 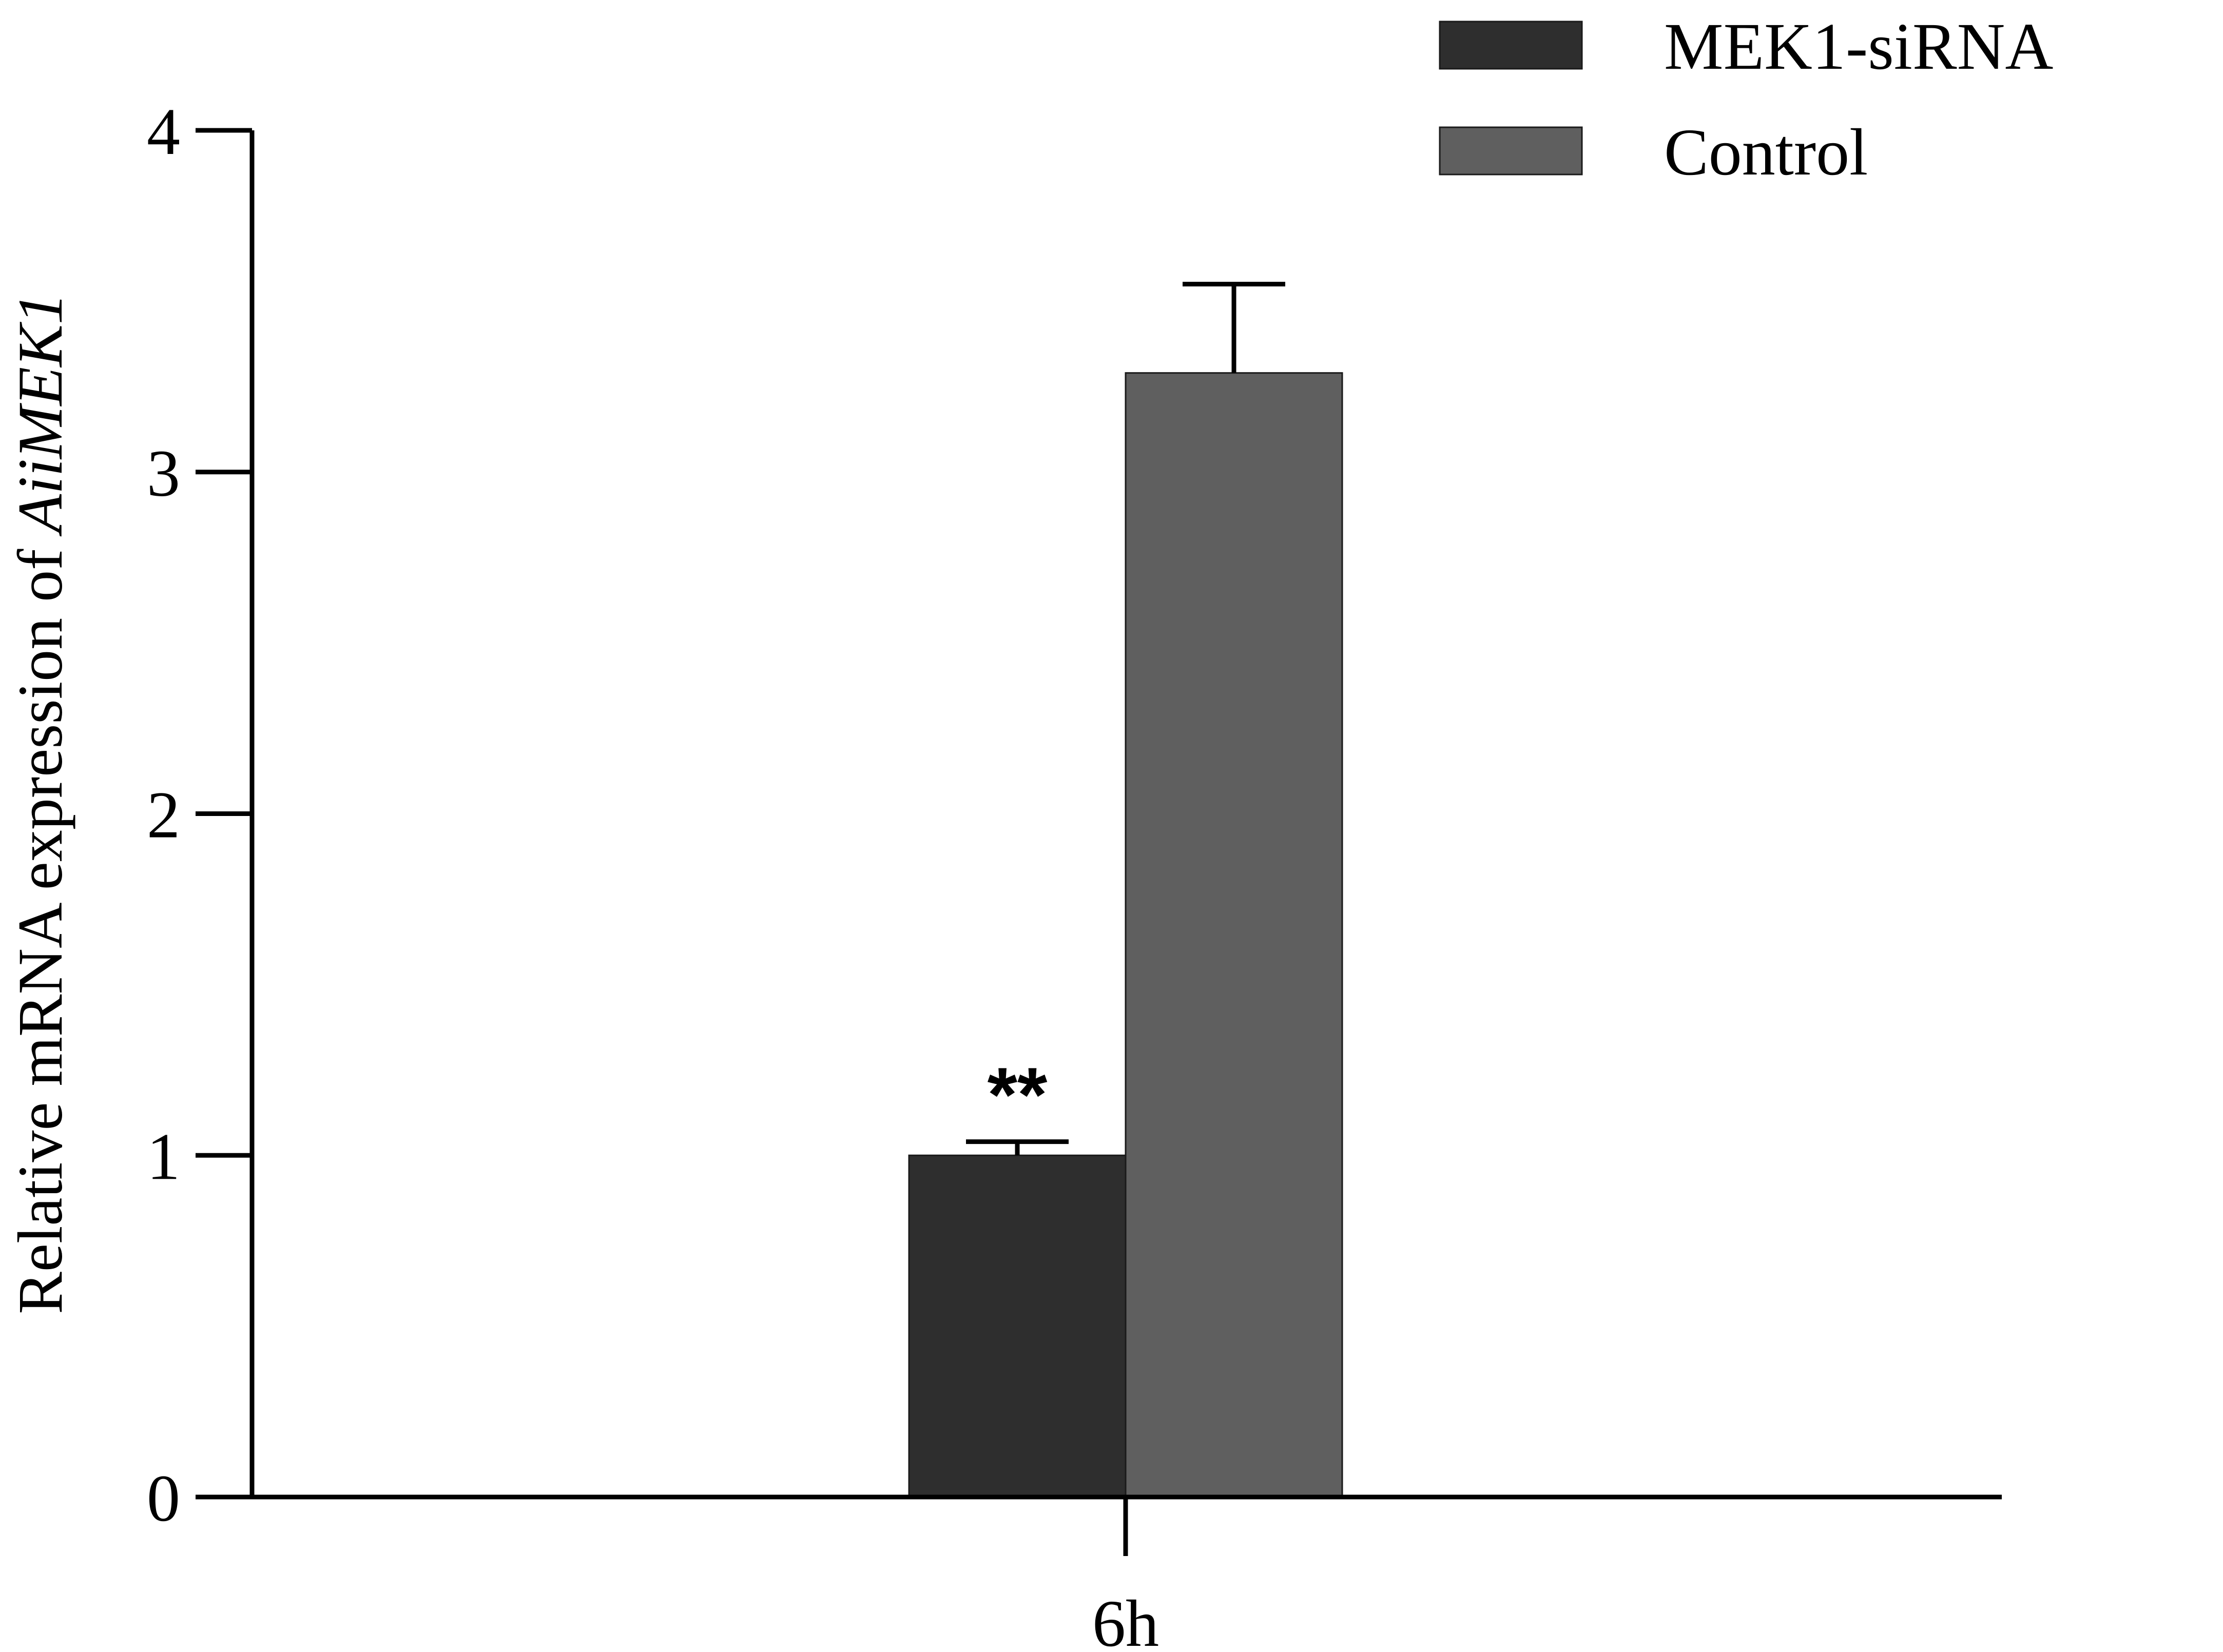 What do you see at coordinates (1746, 99) in the screenshot?
I see `legend: MEK1-siRNA Control` at bounding box center [1746, 99].